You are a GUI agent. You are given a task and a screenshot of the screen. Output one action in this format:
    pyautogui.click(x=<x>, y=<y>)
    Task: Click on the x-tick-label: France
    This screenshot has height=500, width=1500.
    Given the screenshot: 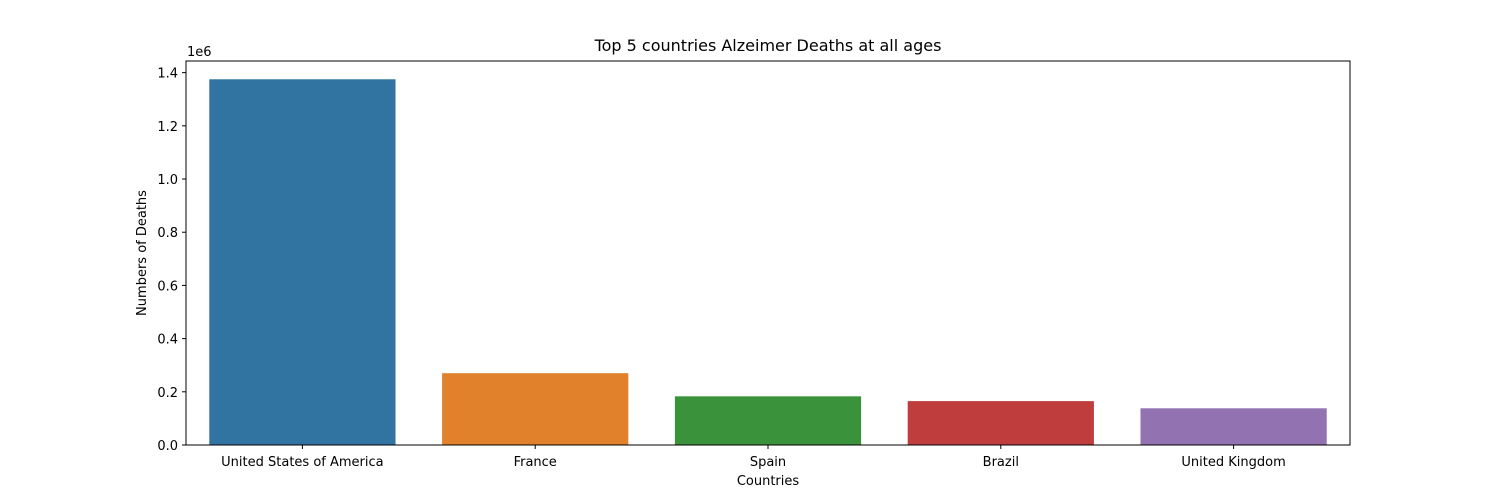 What is the action you would take?
    pyautogui.click(x=535, y=462)
    